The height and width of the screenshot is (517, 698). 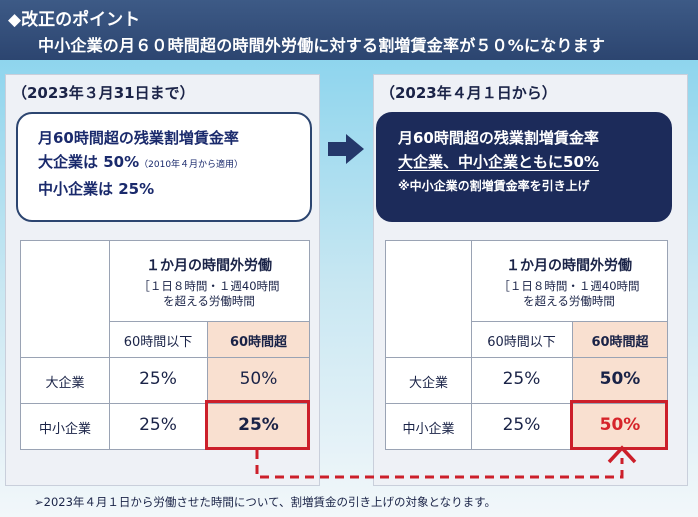 I want to click on before-table-subheader-2: を超える労働時間, so click(x=209, y=301).